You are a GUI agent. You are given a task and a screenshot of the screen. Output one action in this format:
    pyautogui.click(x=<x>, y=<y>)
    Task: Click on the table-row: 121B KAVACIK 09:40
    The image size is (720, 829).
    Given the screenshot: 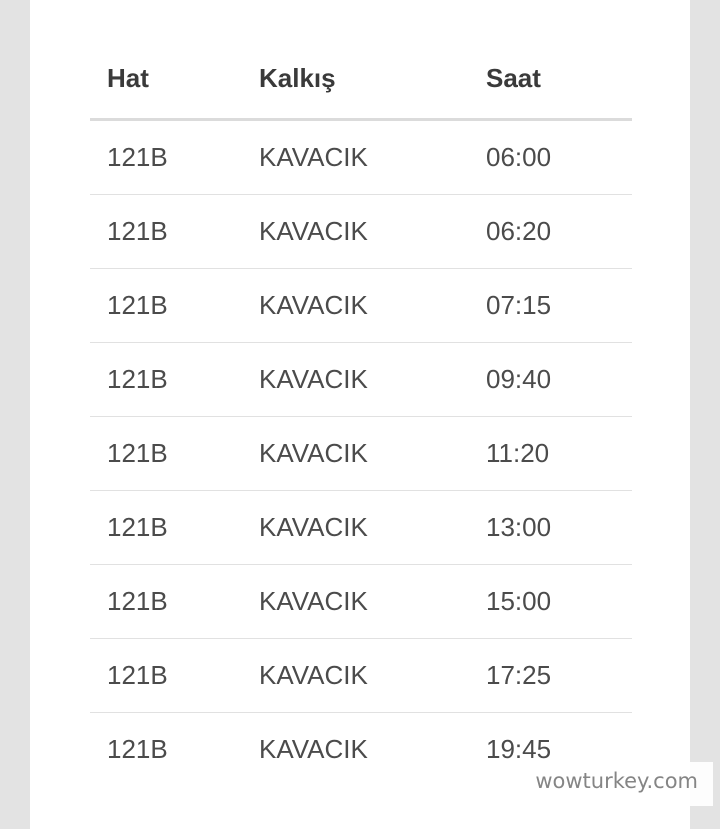 What is the action you would take?
    pyautogui.click(x=361, y=380)
    